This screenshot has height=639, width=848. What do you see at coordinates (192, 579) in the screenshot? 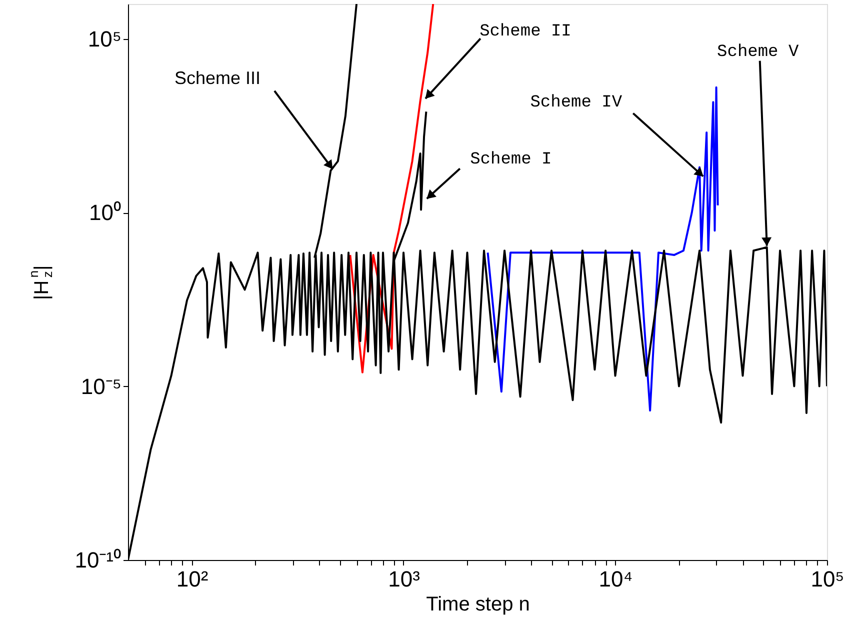
I see `x-tick-label: 10²` at bounding box center [192, 579].